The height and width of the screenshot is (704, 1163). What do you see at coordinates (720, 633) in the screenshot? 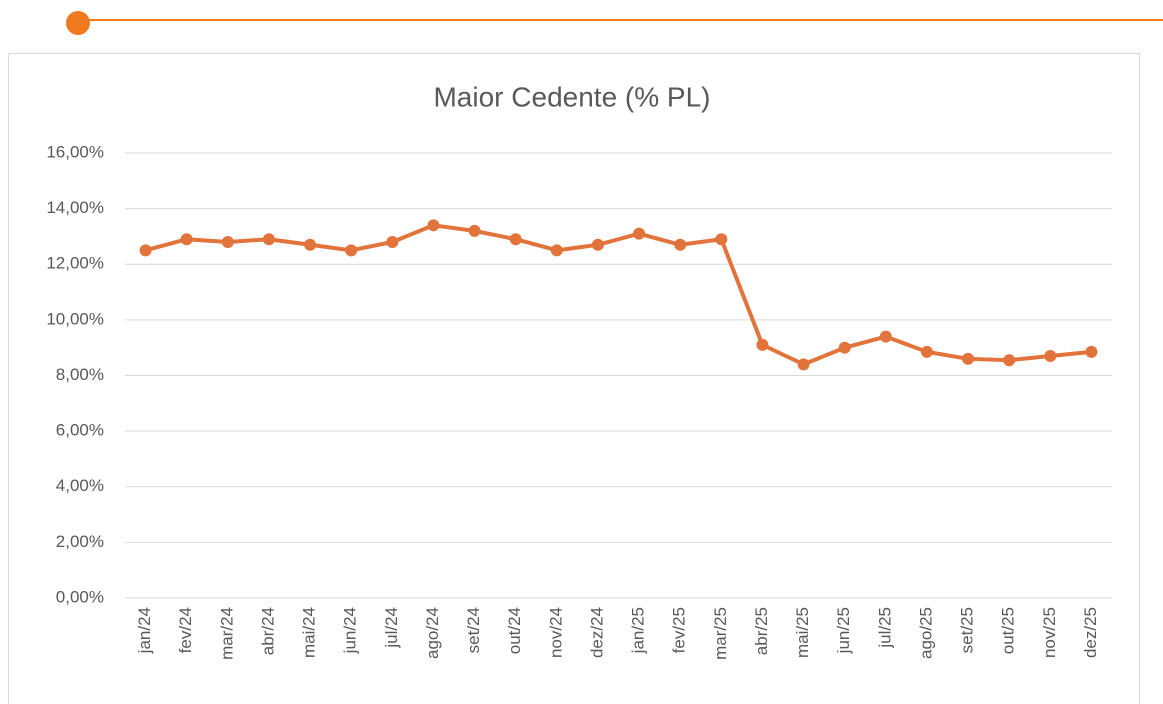
I see `x-tick-label: mar/25` at bounding box center [720, 633].